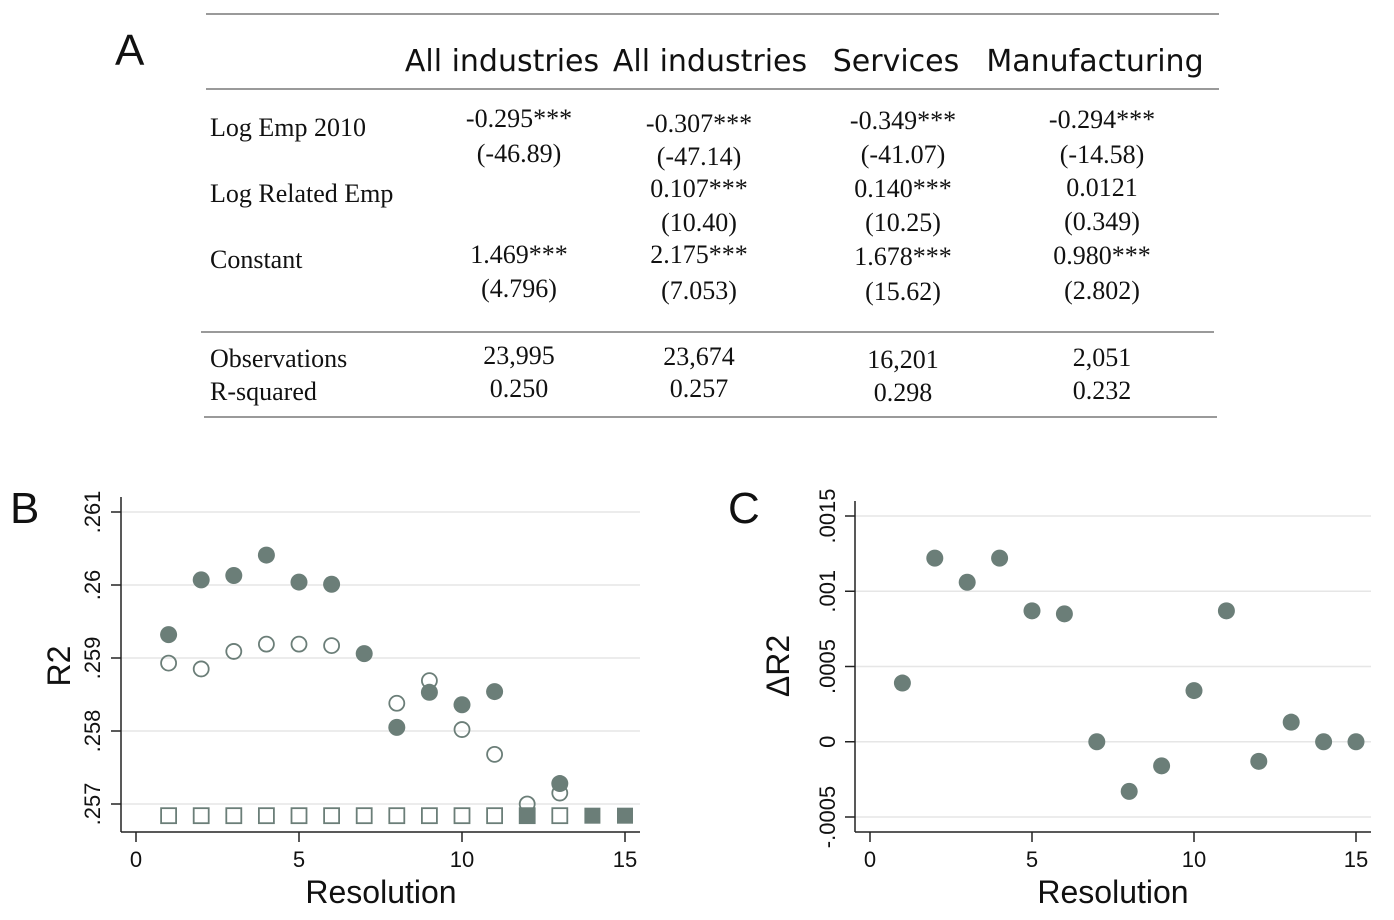 The image size is (1394, 920). What do you see at coordinates (699, 254) in the screenshot?
I see `cell-coef: 2.175***` at bounding box center [699, 254].